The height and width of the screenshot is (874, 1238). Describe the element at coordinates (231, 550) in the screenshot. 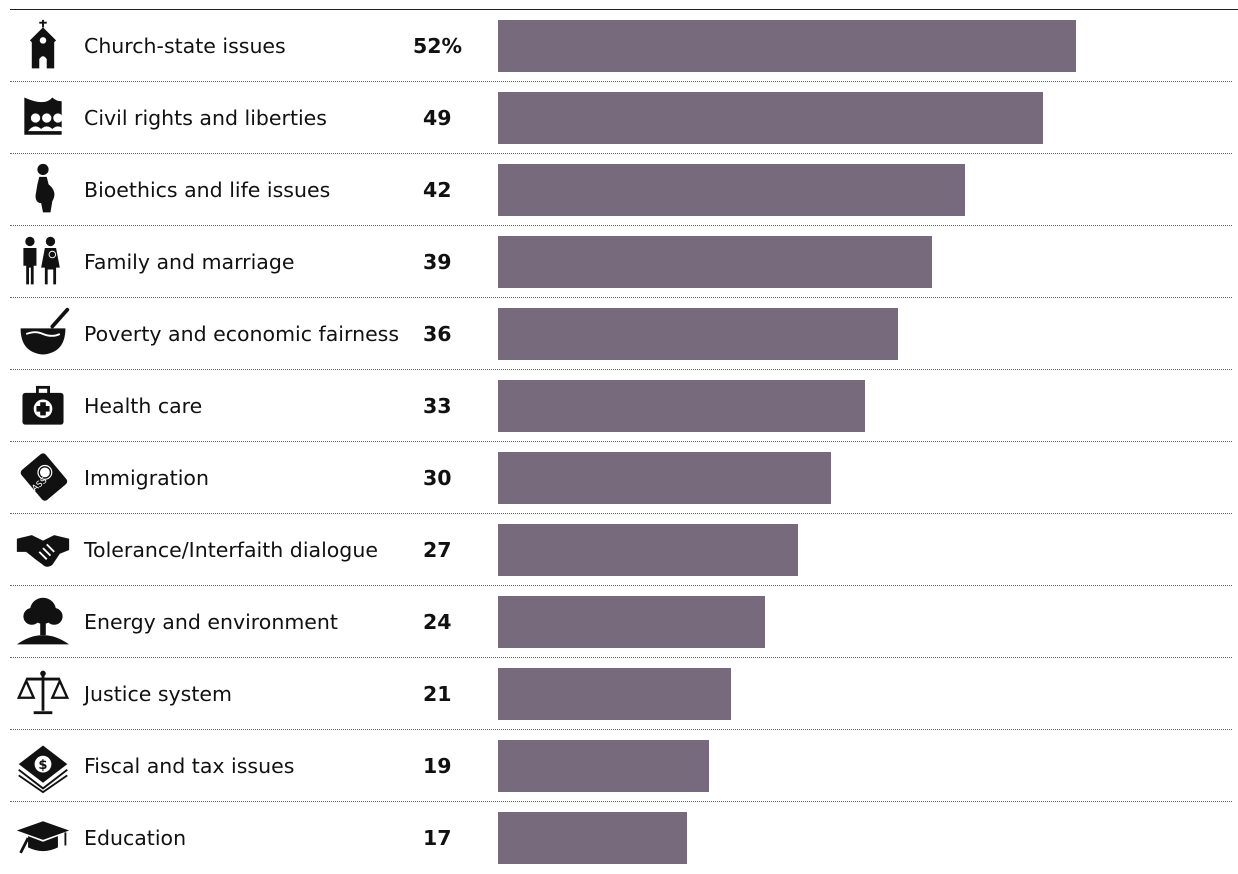

I see `category-label: Tolerance/Interfaith dialogue` at that location.